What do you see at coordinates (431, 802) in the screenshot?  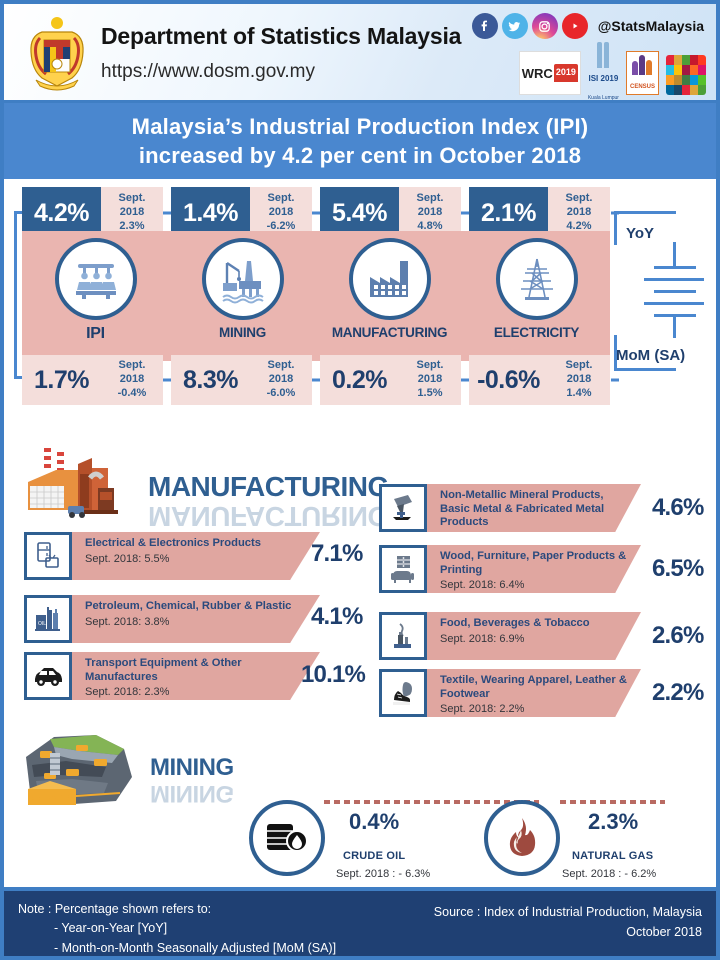 I see `crude-oil-dotline` at bounding box center [431, 802].